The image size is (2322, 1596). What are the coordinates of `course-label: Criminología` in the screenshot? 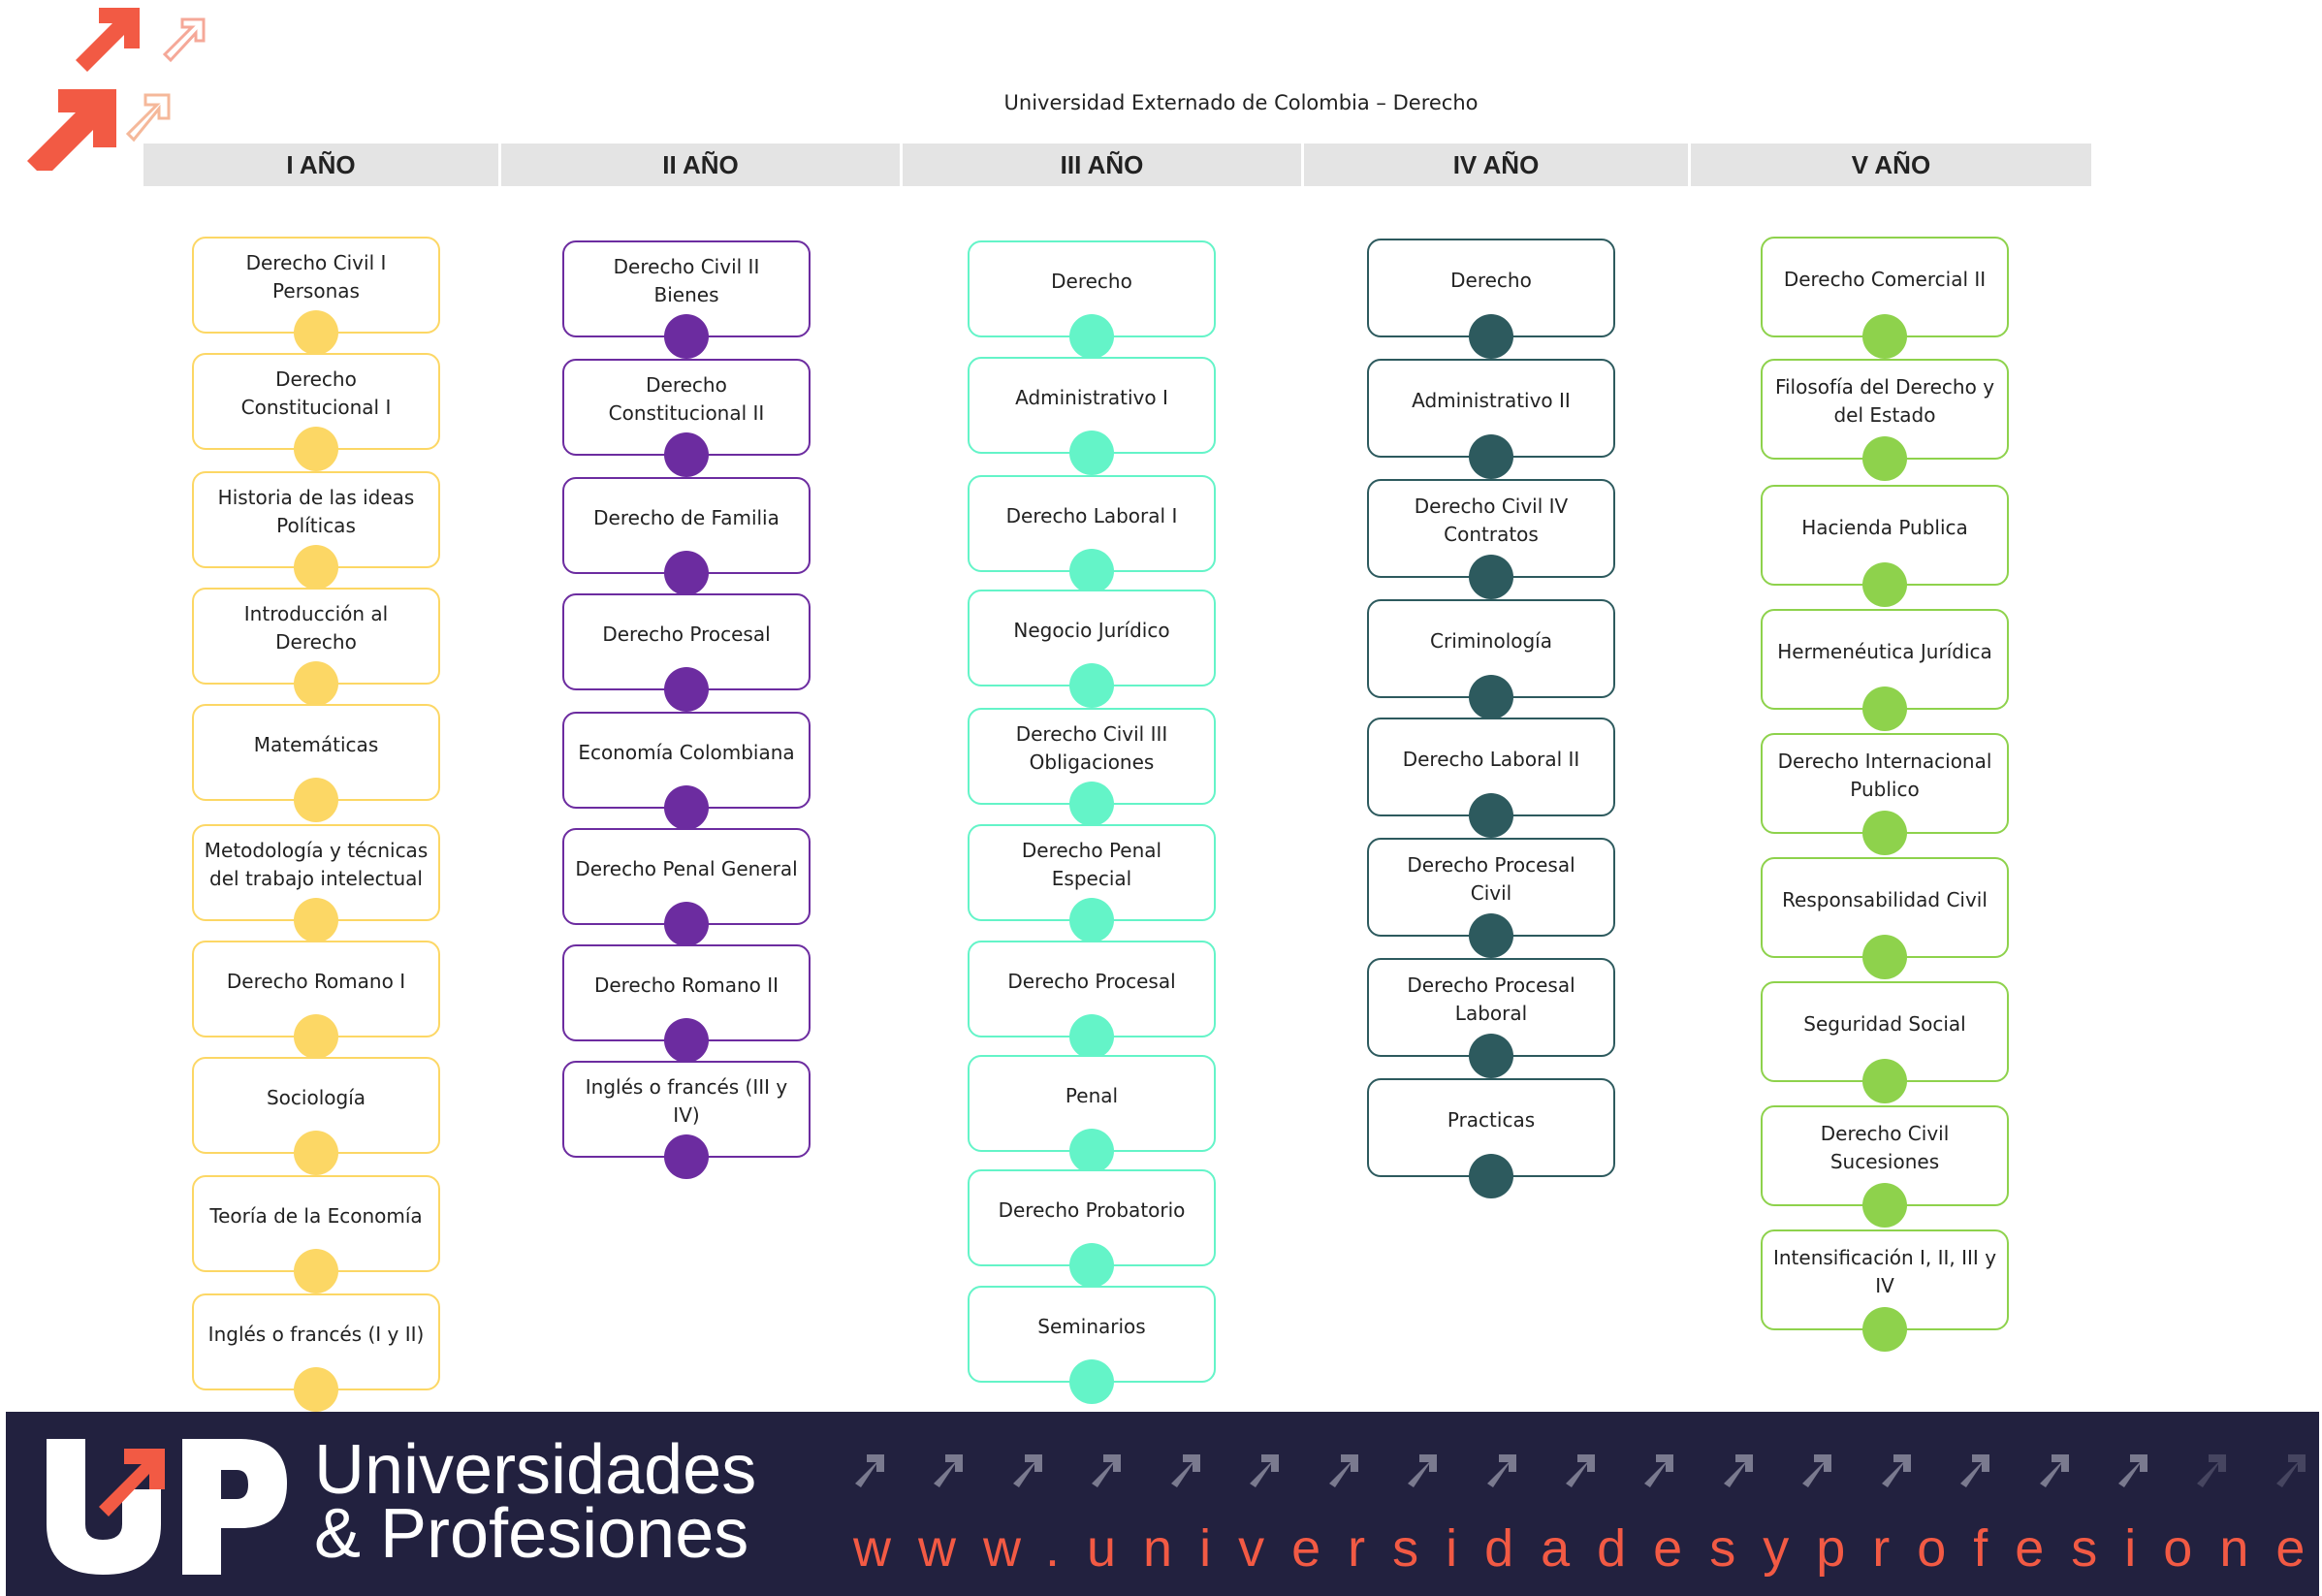 It's located at (1491, 640).